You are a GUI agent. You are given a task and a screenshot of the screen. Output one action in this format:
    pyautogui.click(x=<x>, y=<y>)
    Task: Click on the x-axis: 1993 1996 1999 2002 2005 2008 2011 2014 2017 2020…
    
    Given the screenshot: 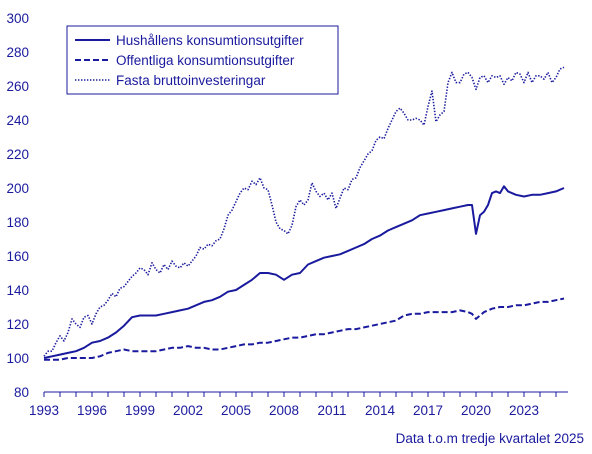 What is the action you would take?
    pyautogui.click(x=298, y=404)
    